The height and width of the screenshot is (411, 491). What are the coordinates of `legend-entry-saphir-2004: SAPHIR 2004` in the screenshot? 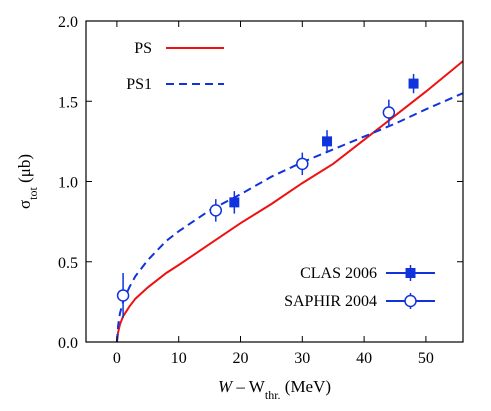 It's located at (359, 301).